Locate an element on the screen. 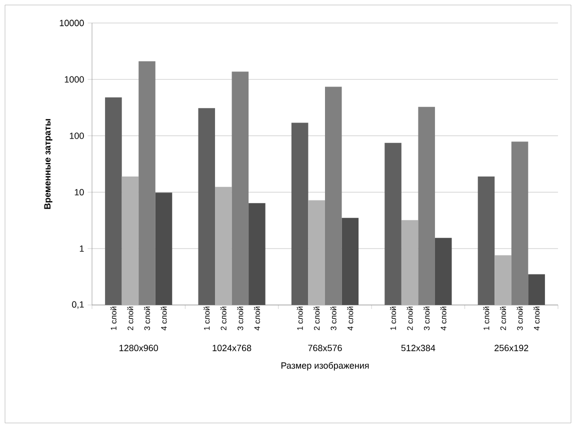 This screenshot has height=428, width=576. y-tick-label: 1 is located at coordinates (82, 248).